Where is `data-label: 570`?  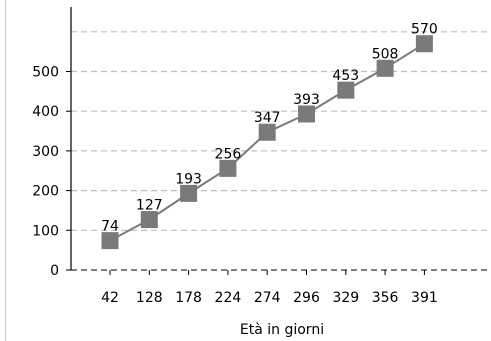 data-label: 570 is located at coordinates (424, 30).